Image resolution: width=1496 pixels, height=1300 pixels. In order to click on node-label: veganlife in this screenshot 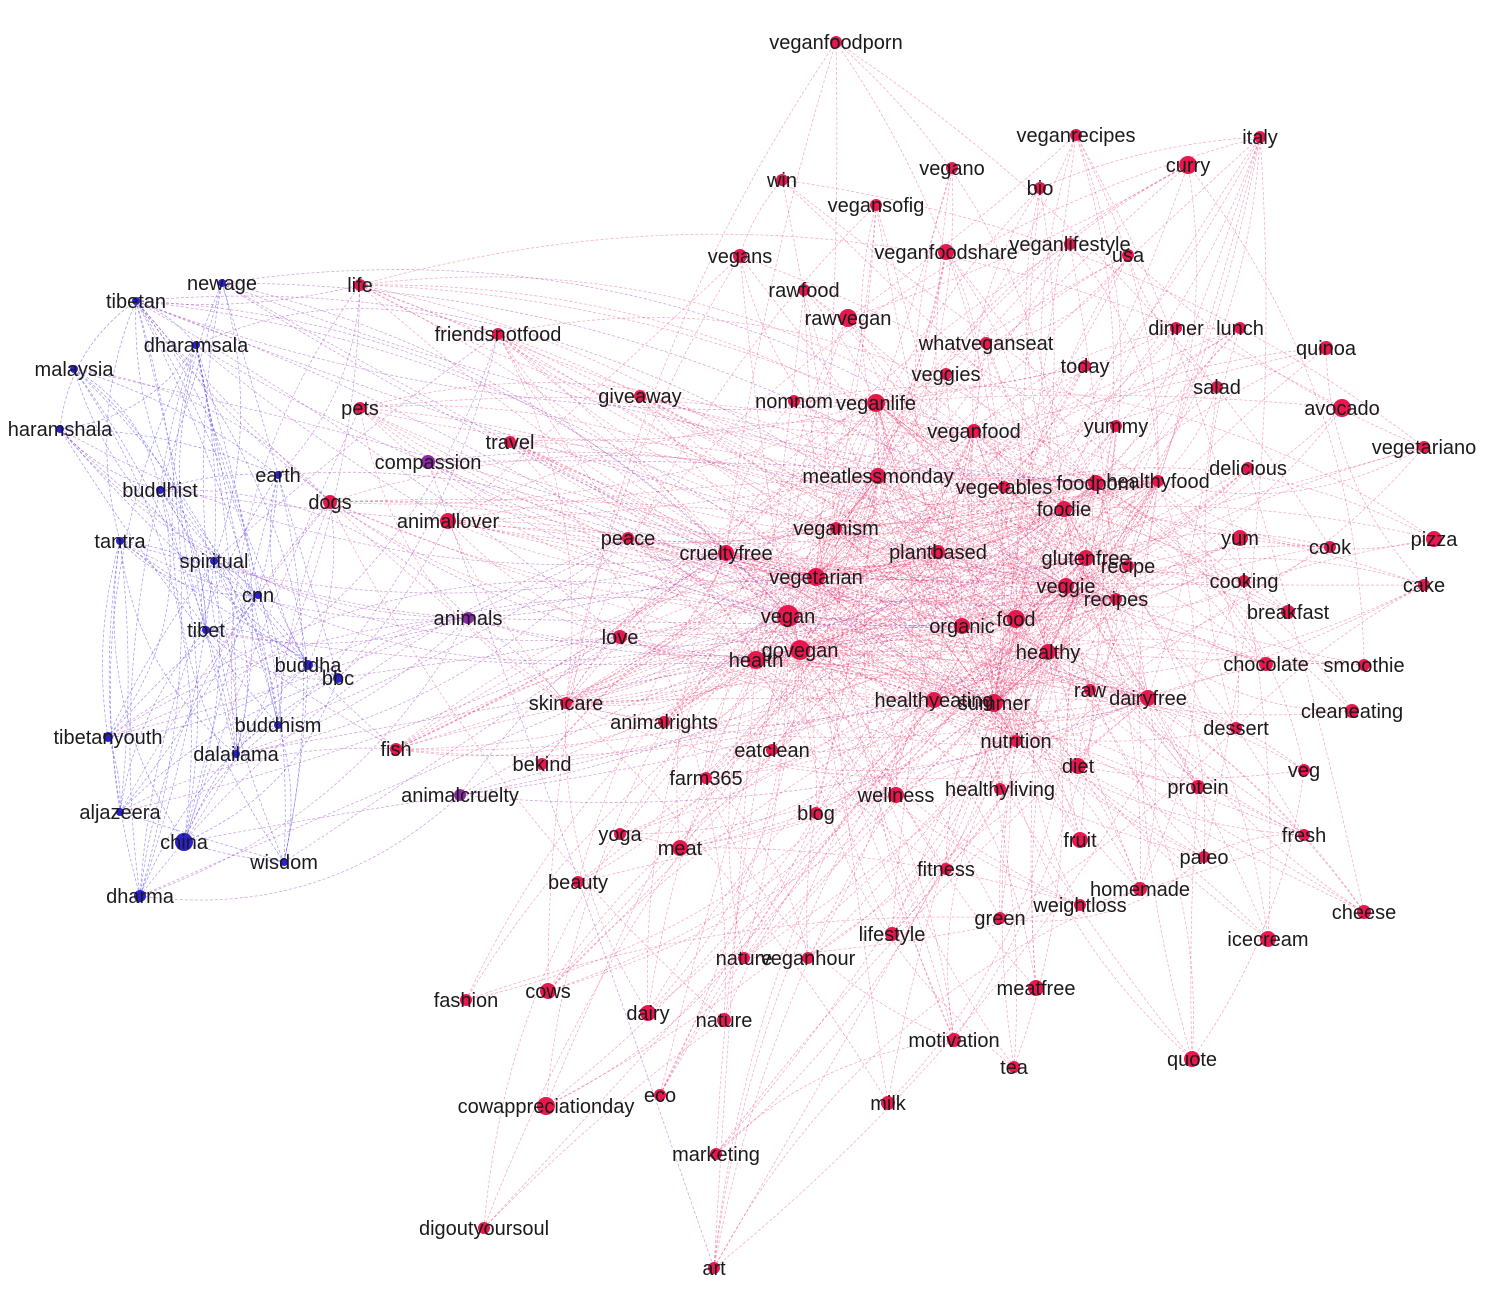, I will do `click(876, 404)`.